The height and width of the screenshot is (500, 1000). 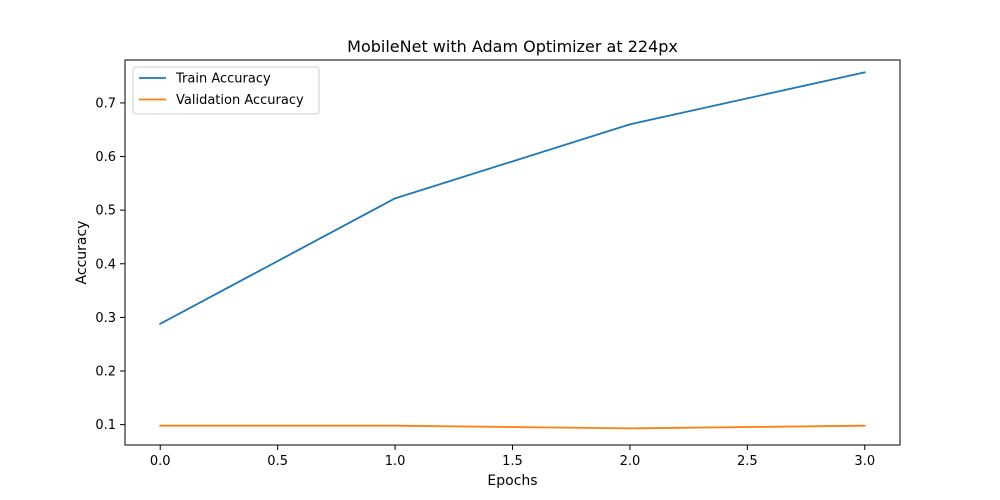 I want to click on x-tick-label: 0.0, so click(x=160, y=461).